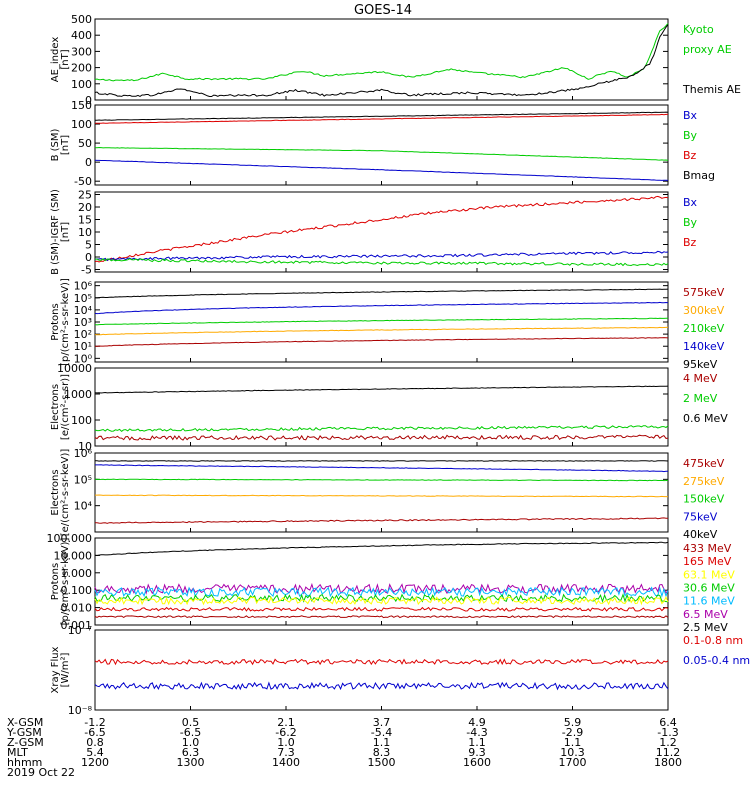  Describe the element at coordinates (381, 520) in the screenshot. I see `series-line-475kev` at that location.